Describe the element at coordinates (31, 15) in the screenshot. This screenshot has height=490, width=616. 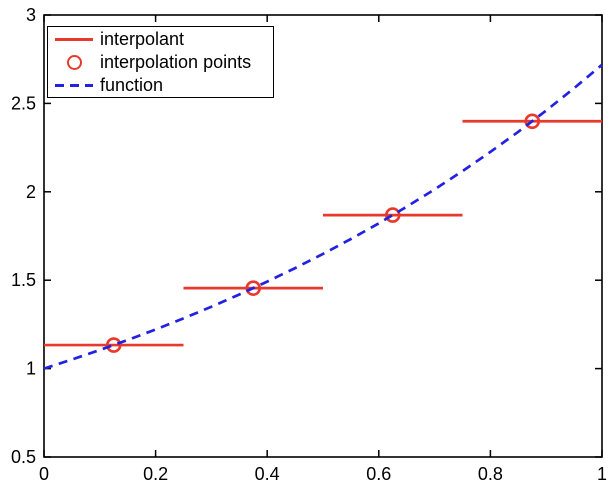
I see `y-tick-label: 3` at that location.